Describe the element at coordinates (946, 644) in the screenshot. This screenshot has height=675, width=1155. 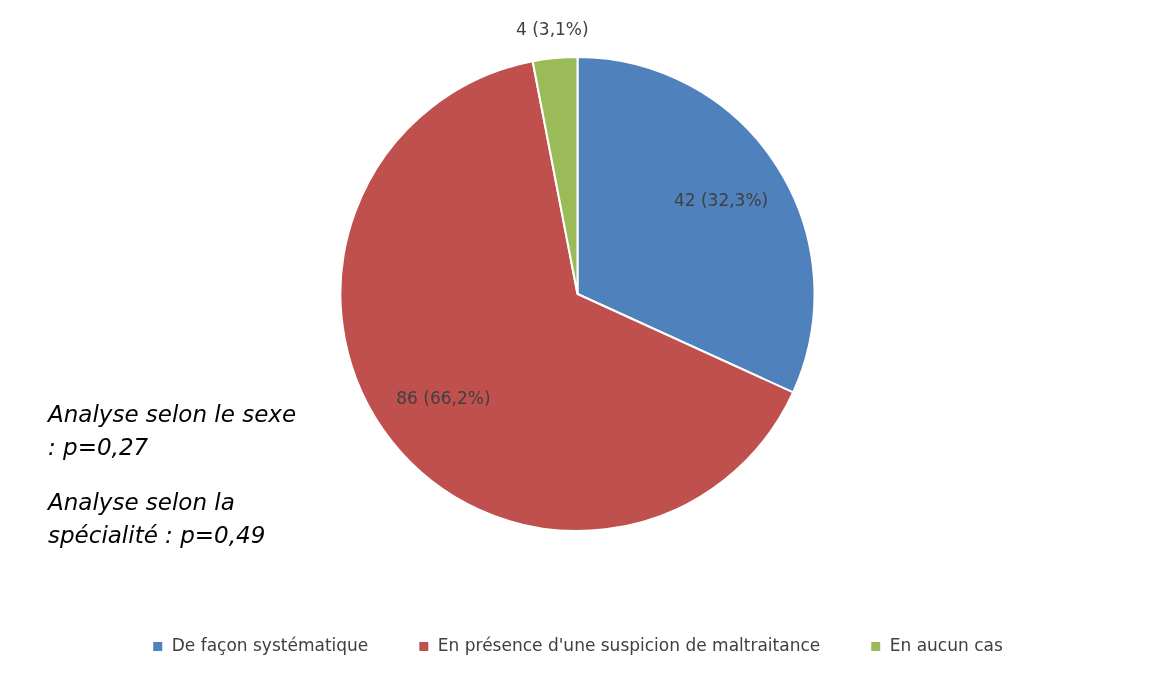
I see `legend-label: En aucun cas` at that location.